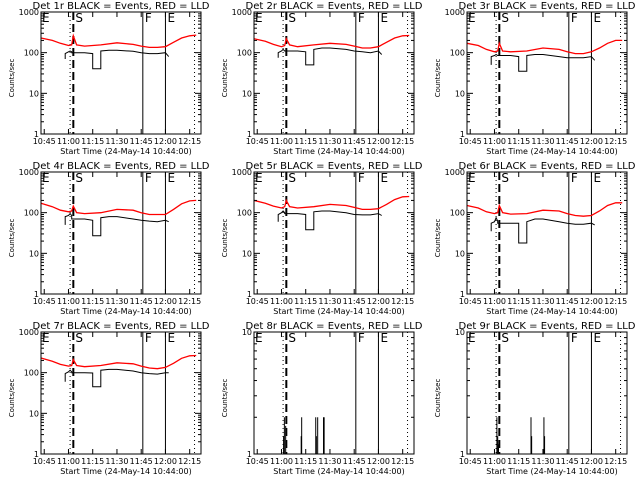  Describe the element at coordinates (334, 166) in the screenshot. I see `panel-title: Det 5r BLACK = Events, RED = LLD` at that location.